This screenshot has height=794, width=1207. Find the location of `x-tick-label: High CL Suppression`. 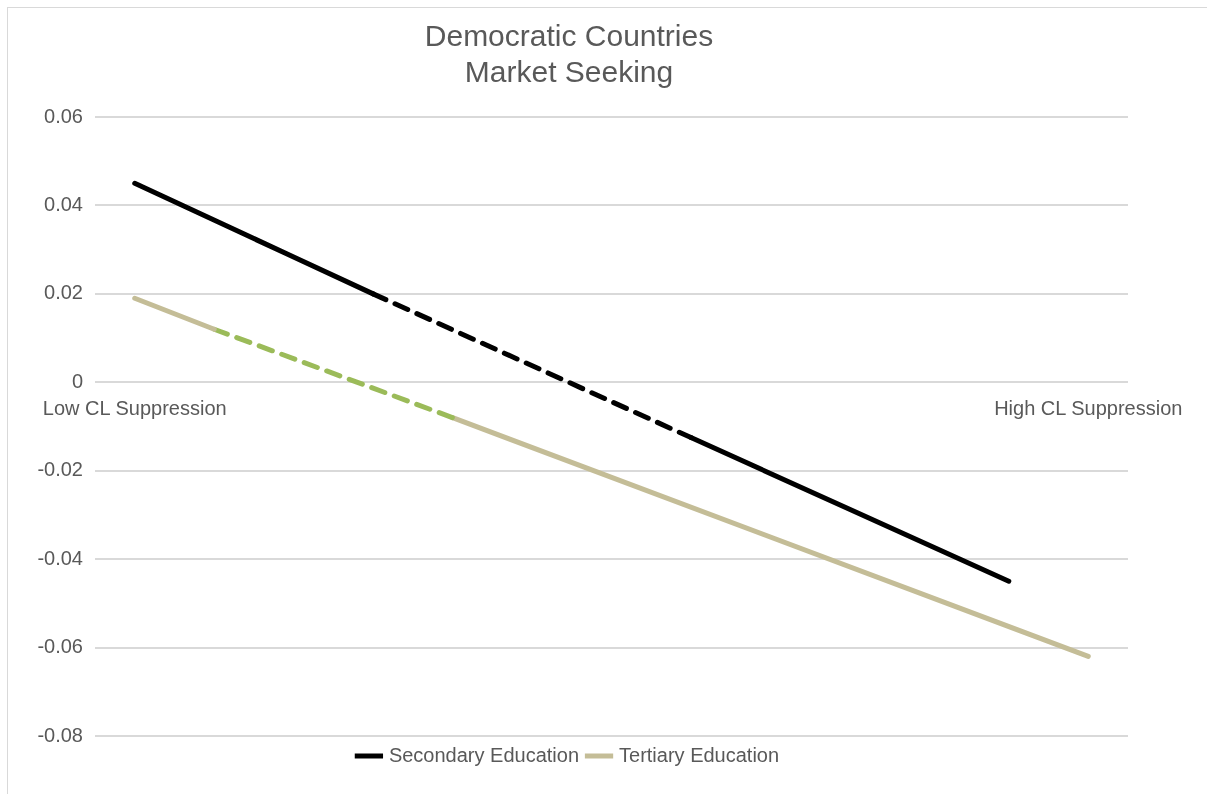

x-tick-label: High CL Suppression is located at coordinates (1088, 407).